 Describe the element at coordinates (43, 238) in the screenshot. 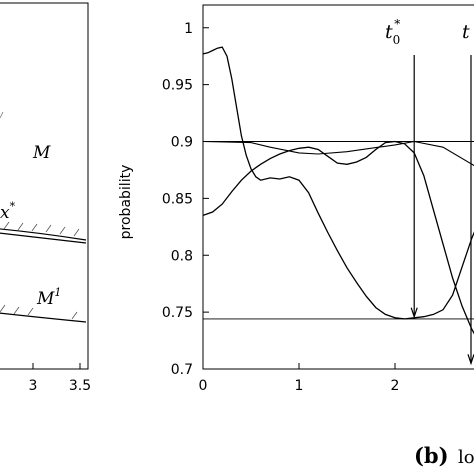

I see `curve-x-star-lower` at that location.